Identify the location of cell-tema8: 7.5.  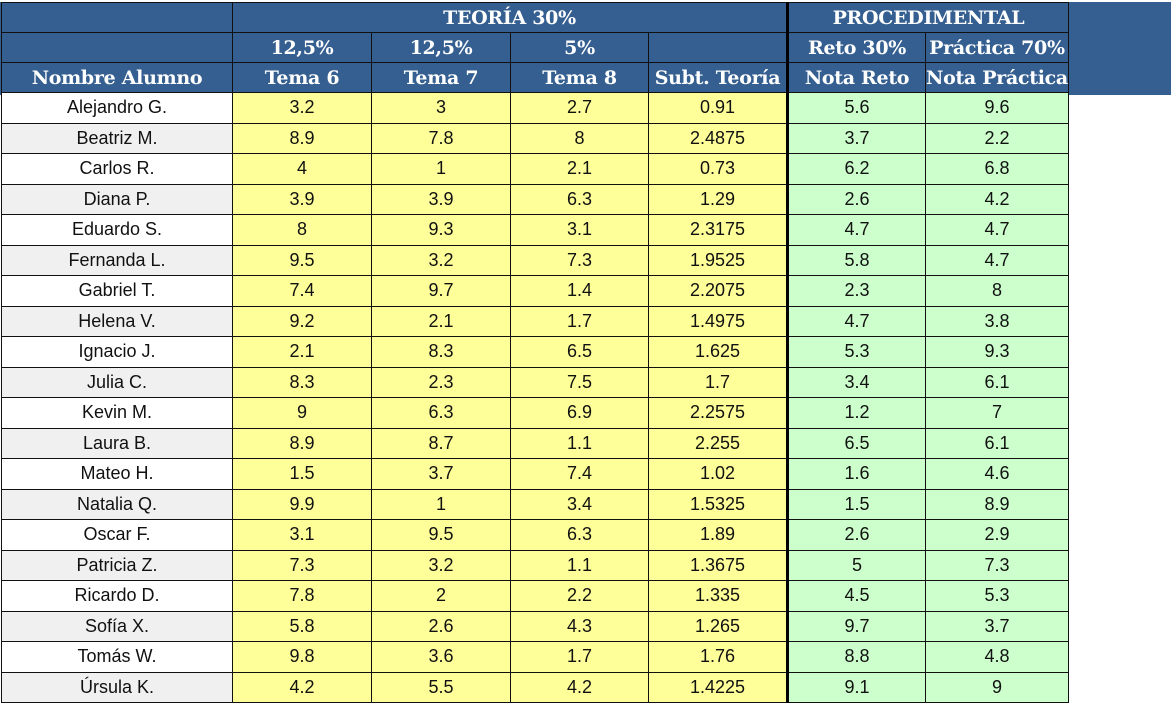
(579, 382).